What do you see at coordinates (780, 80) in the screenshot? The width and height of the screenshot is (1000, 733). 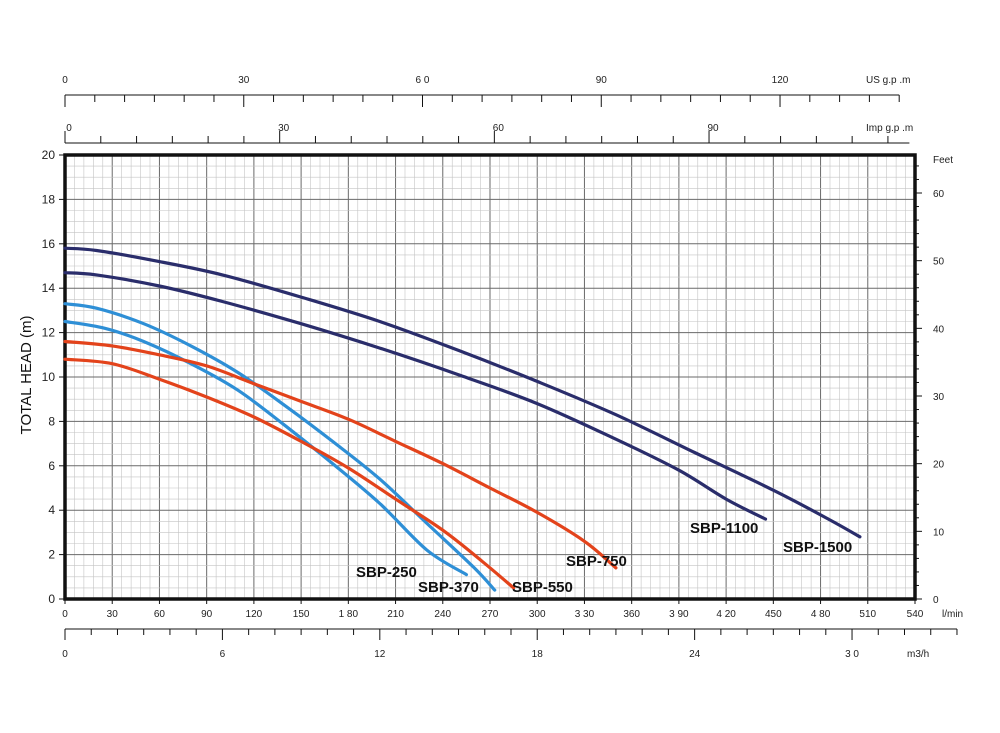 I see `usgpm-tick-label: 120` at bounding box center [780, 80].